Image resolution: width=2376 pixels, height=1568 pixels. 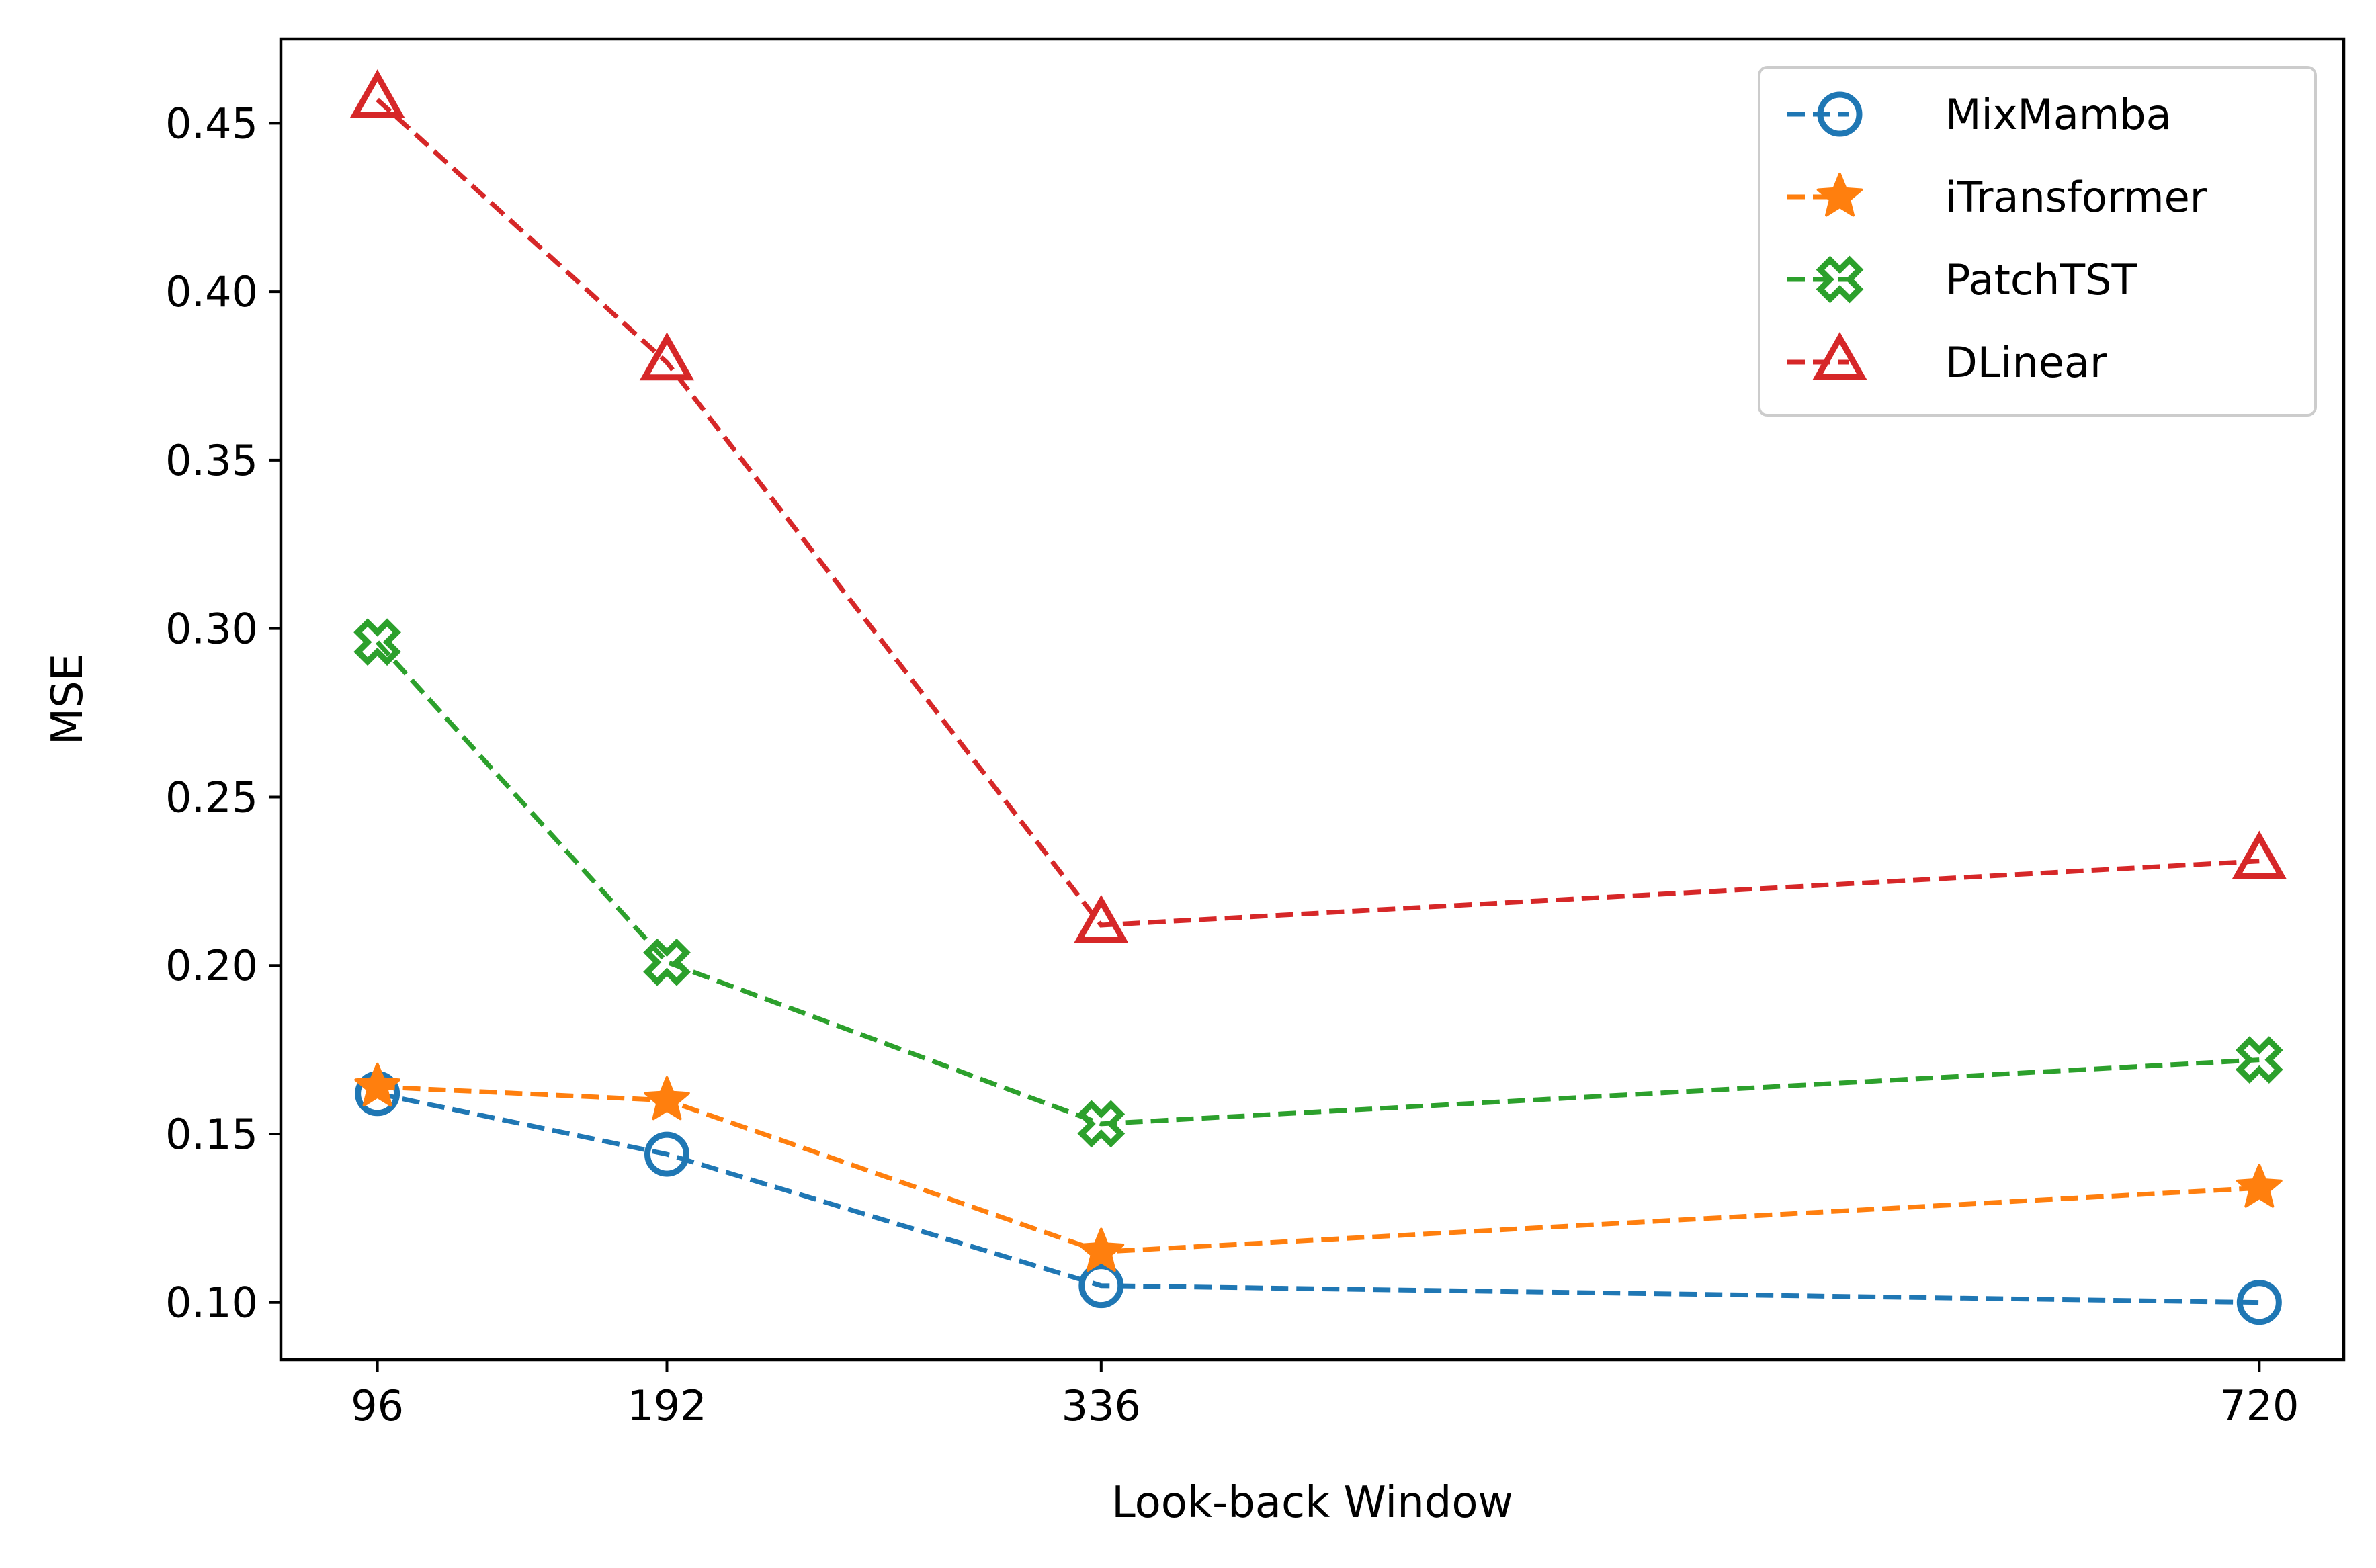 What do you see at coordinates (1312, 1503) in the screenshot?
I see `x-axis-title: Look-back Window` at bounding box center [1312, 1503].